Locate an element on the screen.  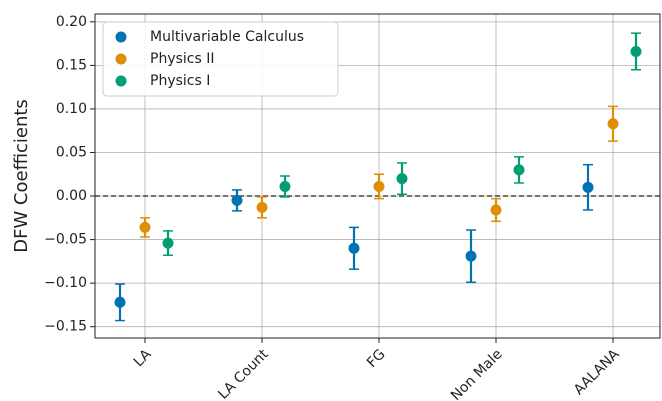
legend-label: Multivariable Calculus is located at coordinates (227, 37).